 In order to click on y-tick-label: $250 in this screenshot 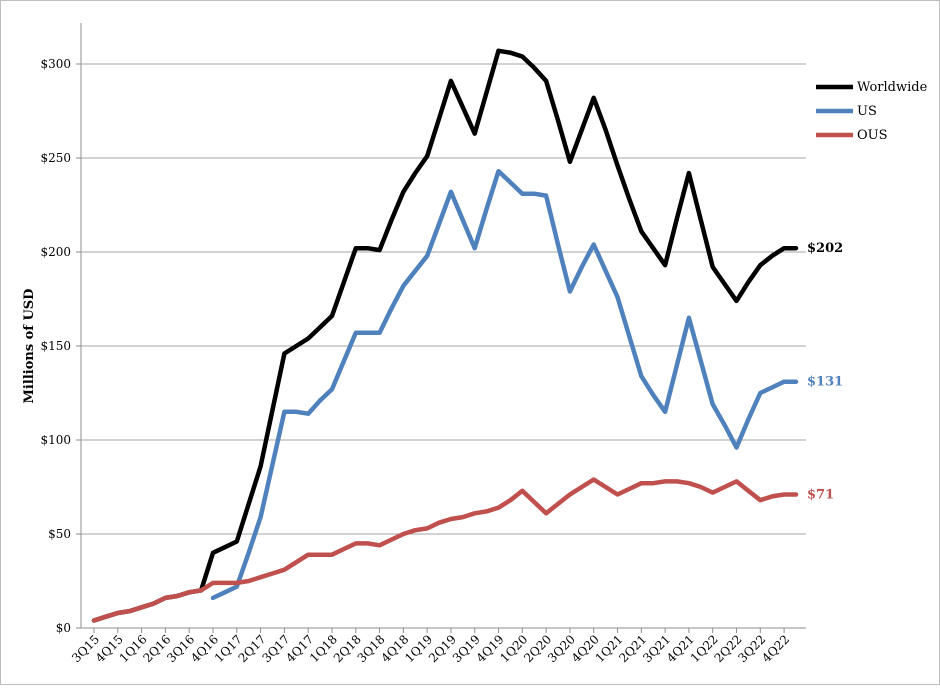, I will do `click(55, 158)`.